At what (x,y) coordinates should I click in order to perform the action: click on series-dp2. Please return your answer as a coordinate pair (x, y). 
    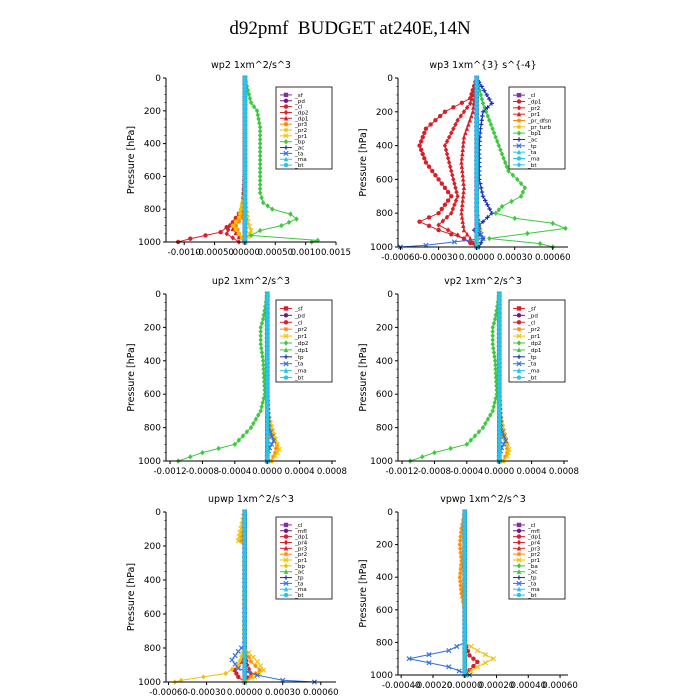
    Looking at the image, I should click on (222, 377).